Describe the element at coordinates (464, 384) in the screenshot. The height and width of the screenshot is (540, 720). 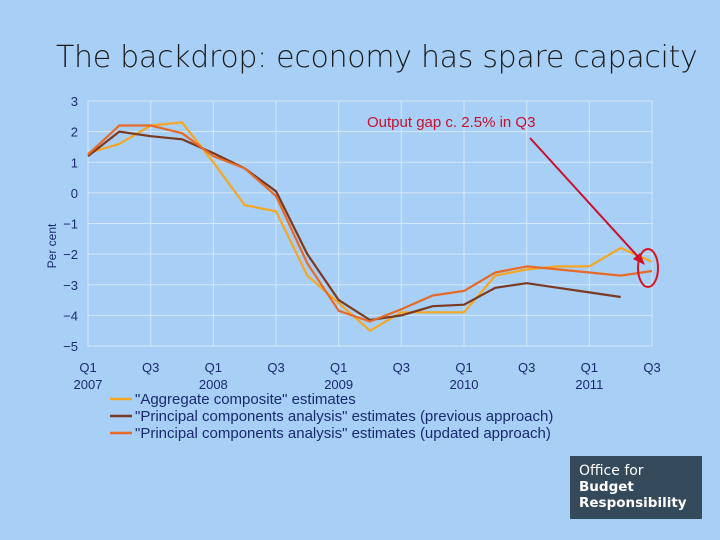
I see `x-tick-year: 2010` at that location.